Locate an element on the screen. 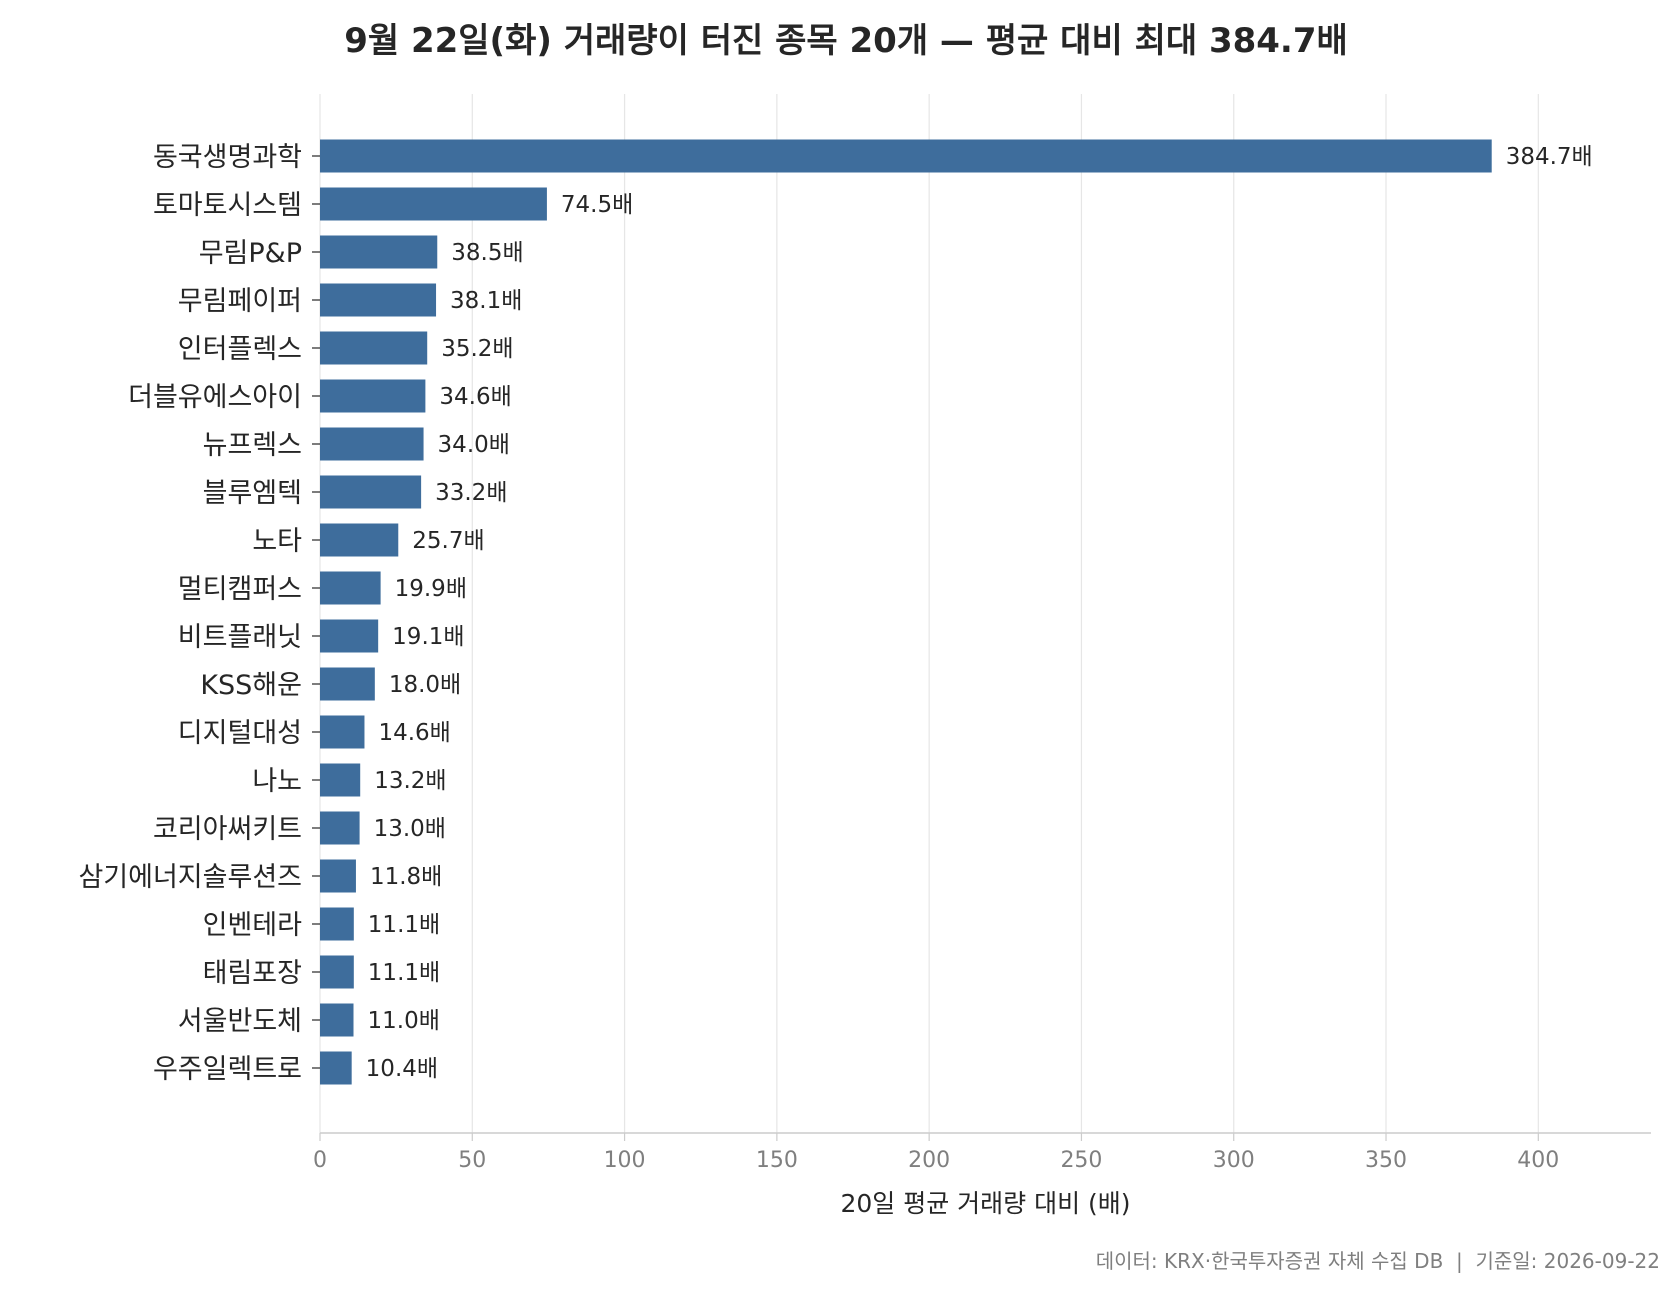 This screenshot has width=1673, height=1290. x-tick-label-7: 350 is located at coordinates (1386, 1160).